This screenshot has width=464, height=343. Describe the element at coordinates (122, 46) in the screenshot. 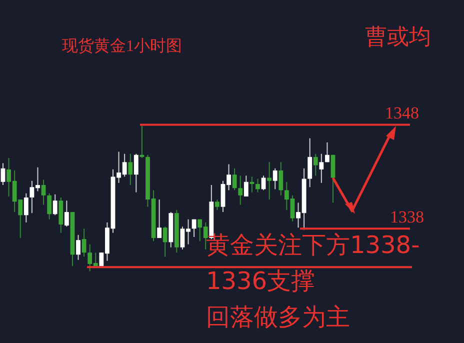

I see `text: 现货黄金1小时图` at that location.